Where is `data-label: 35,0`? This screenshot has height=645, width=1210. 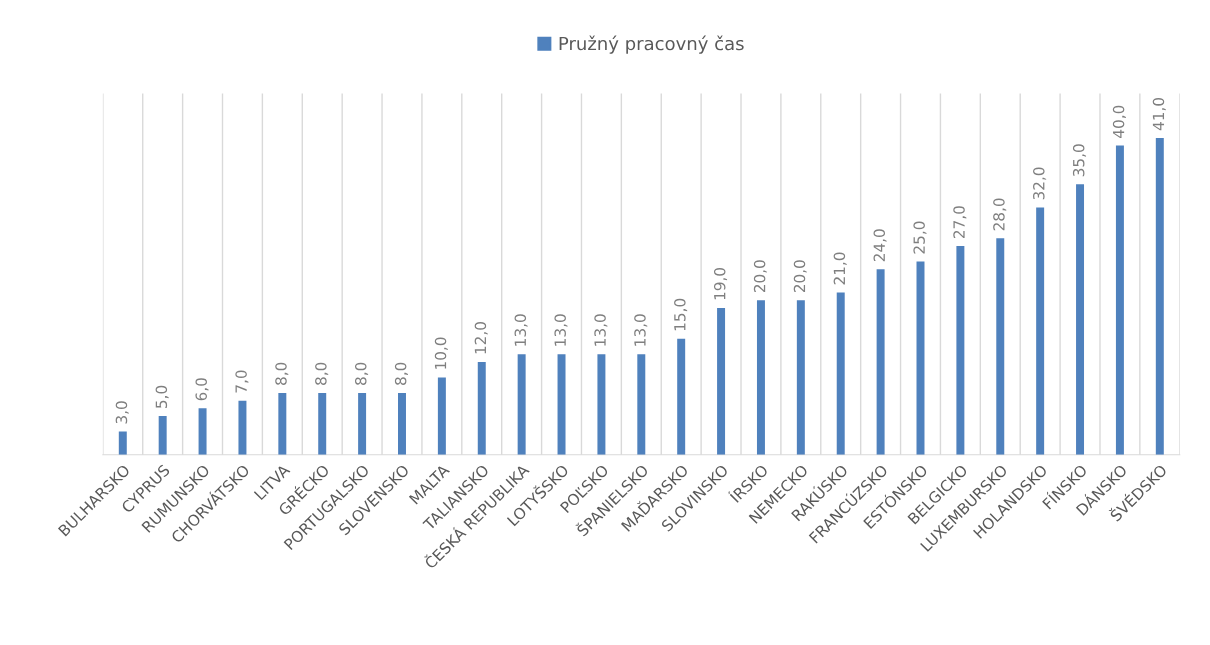 data-label: 35,0 is located at coordinates (1079, 160).